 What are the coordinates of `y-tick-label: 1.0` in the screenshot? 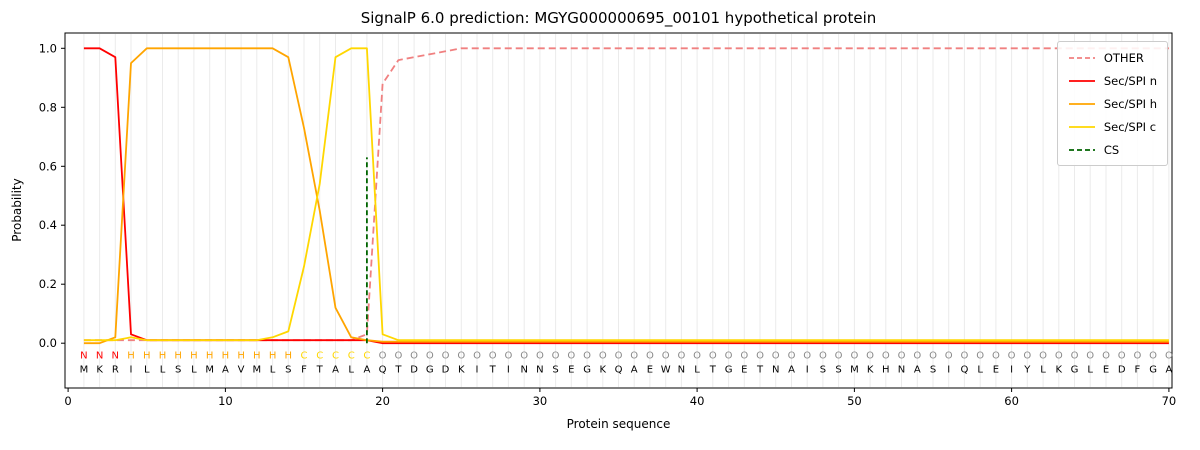 It's located at (48, 48).